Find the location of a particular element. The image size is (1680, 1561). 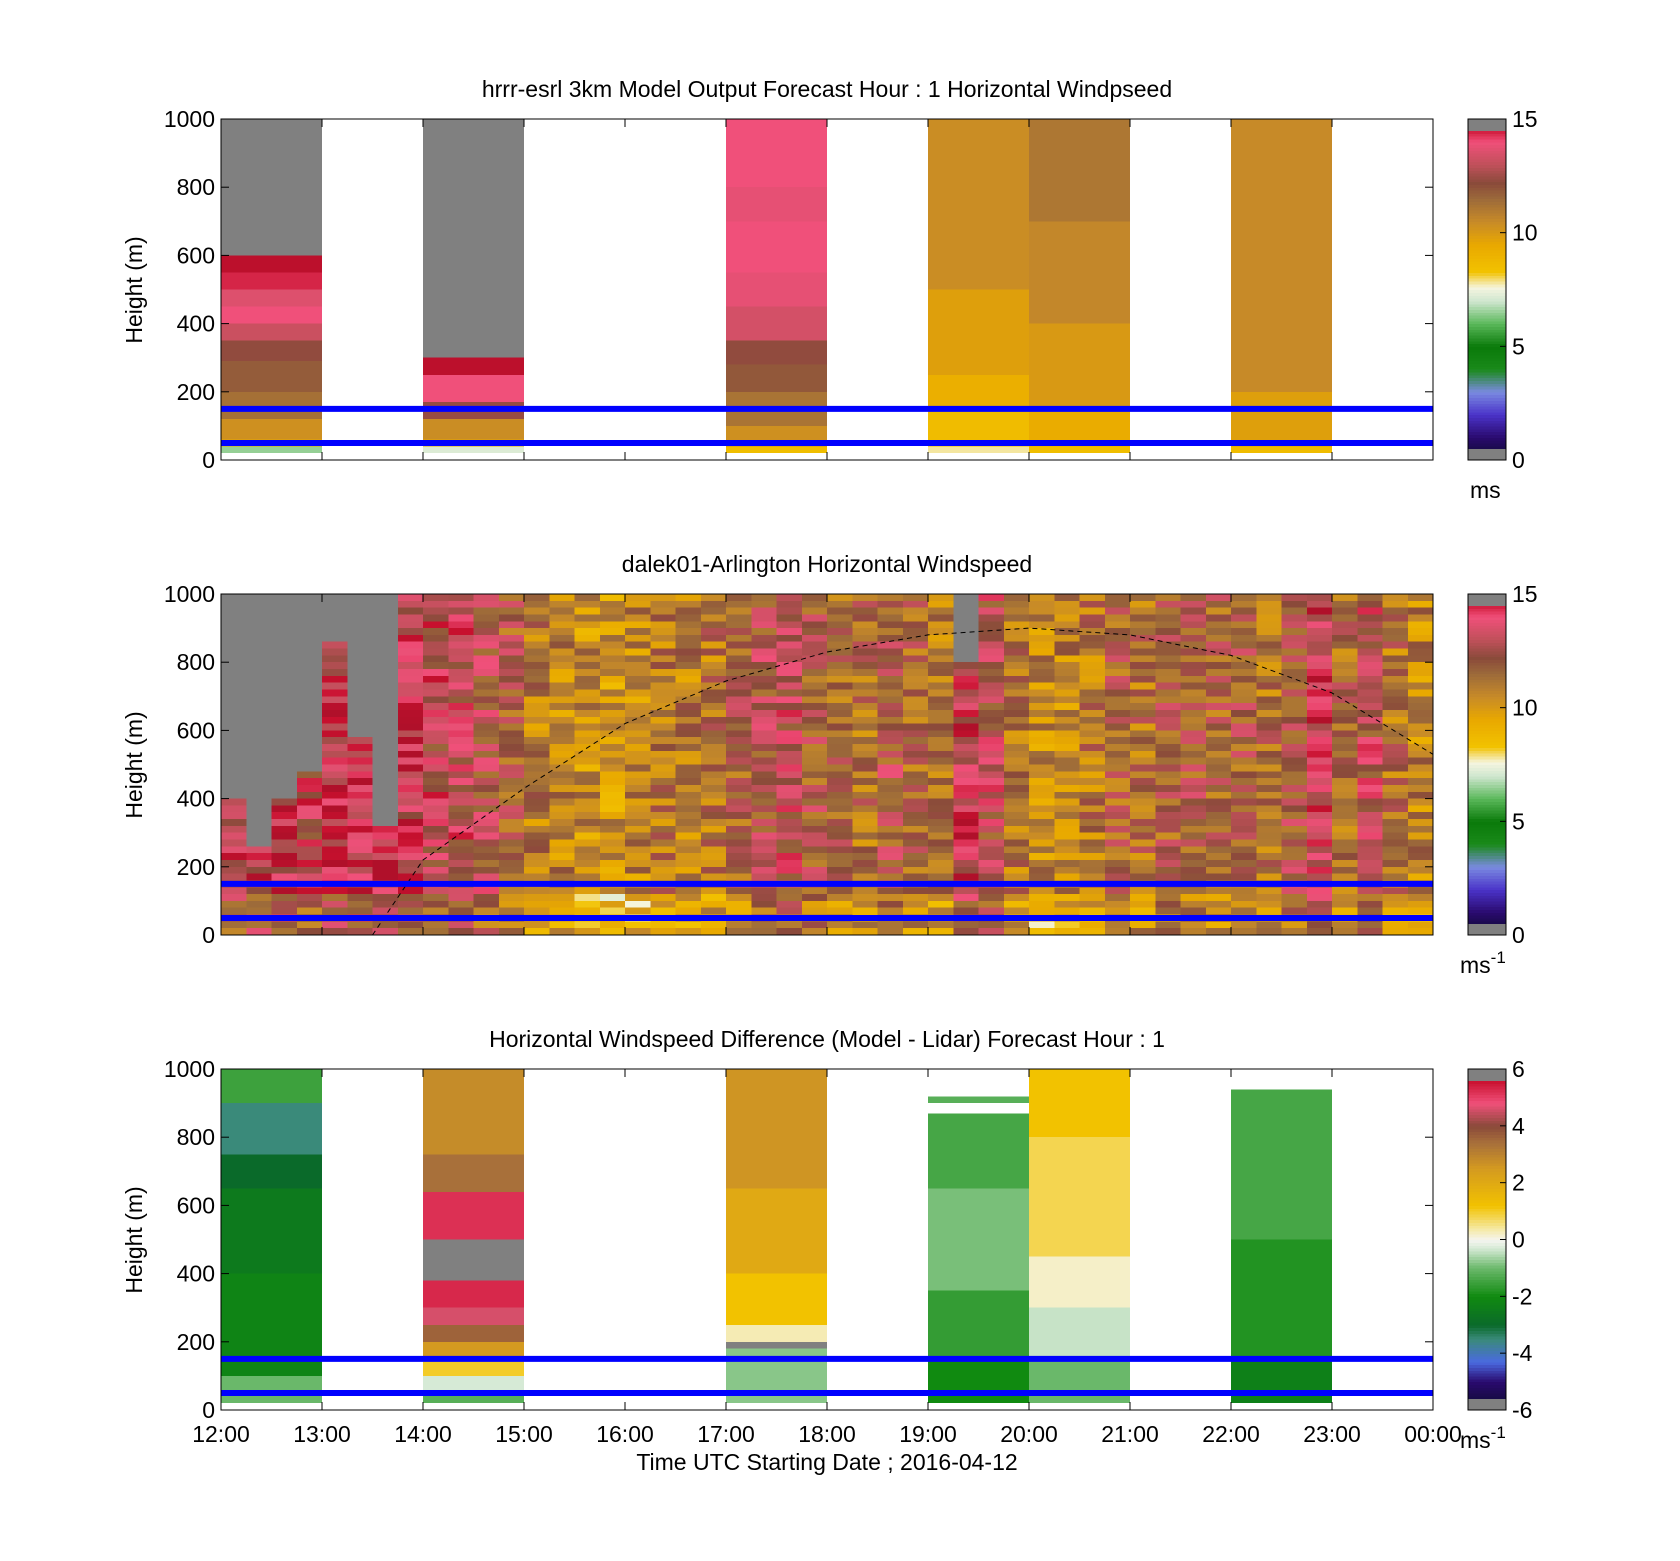

colorbar-tick-label: 0 is located at coordinates (1518, 1240).